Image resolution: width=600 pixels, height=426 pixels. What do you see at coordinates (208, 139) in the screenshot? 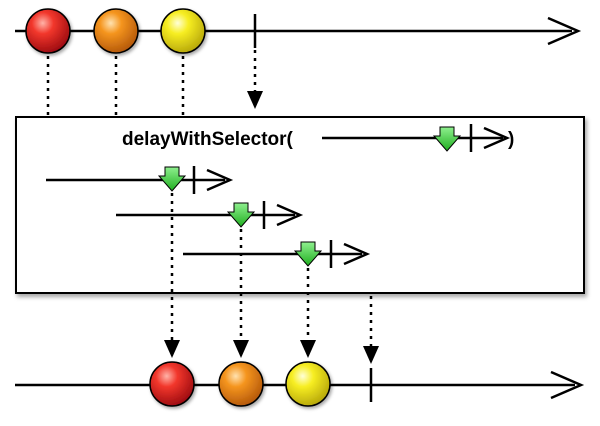
I see `operator-label: delayWithSelector(` at bounding box center [208, 139].